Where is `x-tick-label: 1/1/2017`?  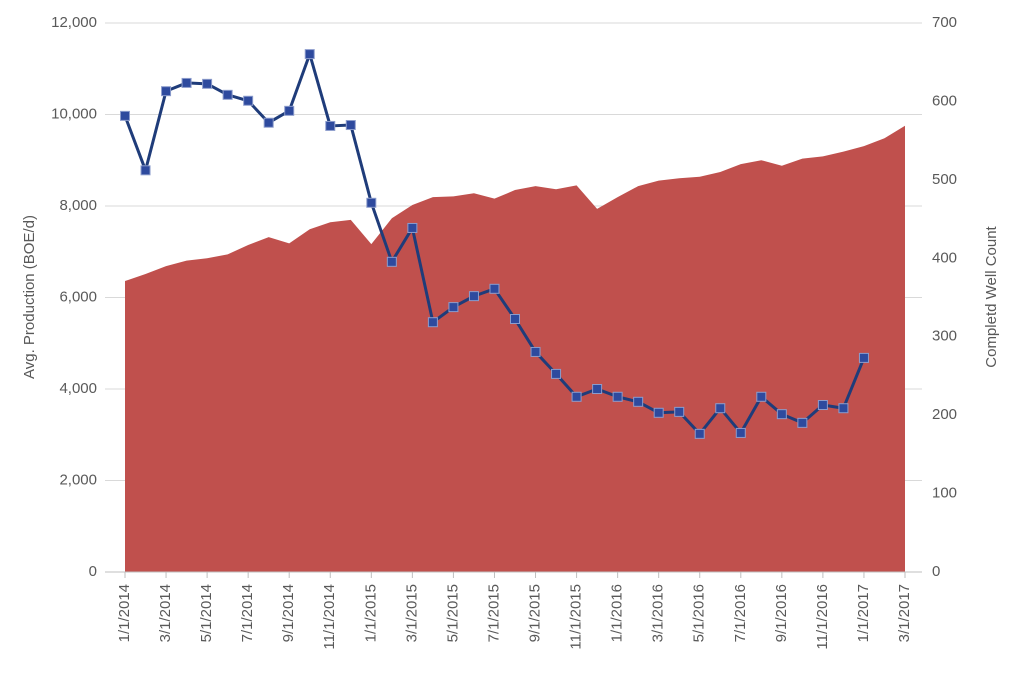
x-tick-label: 1/1/2017 is located at coordinates (863, 613).